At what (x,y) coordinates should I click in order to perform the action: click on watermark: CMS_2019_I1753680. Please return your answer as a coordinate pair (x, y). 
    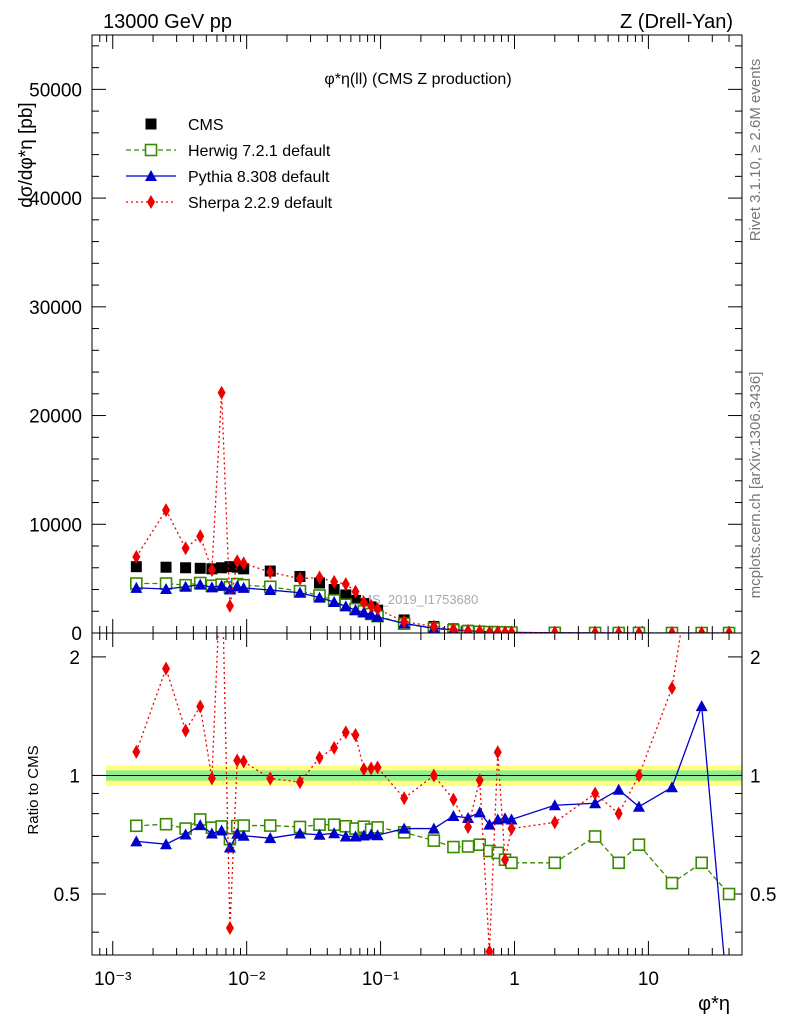
    Looking at the image, I should click on (415, 599).